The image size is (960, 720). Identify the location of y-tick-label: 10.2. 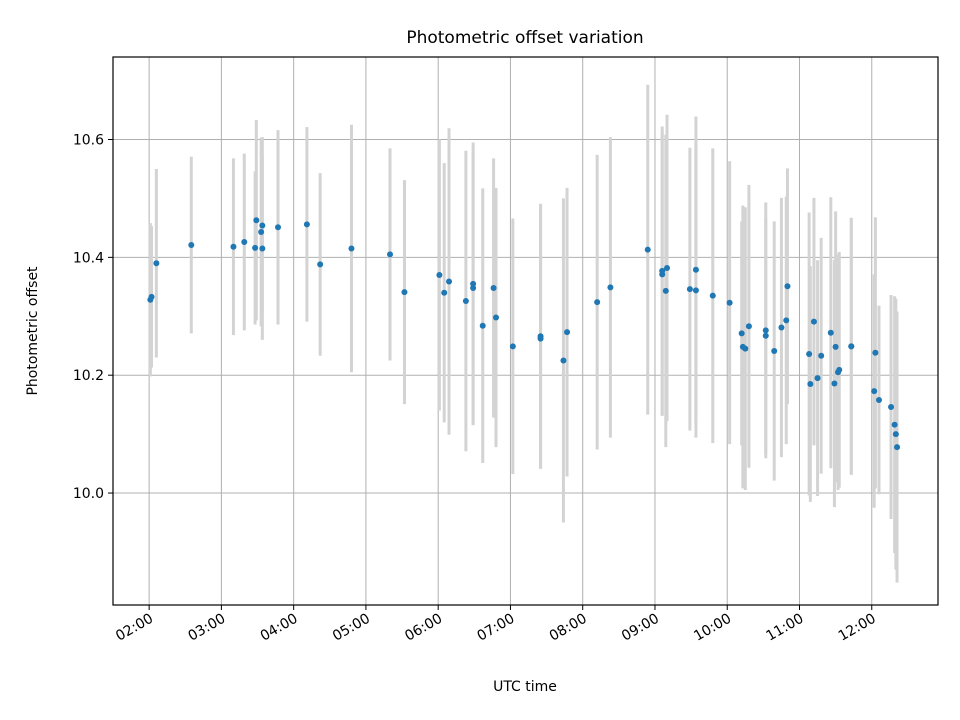
(88, 376).